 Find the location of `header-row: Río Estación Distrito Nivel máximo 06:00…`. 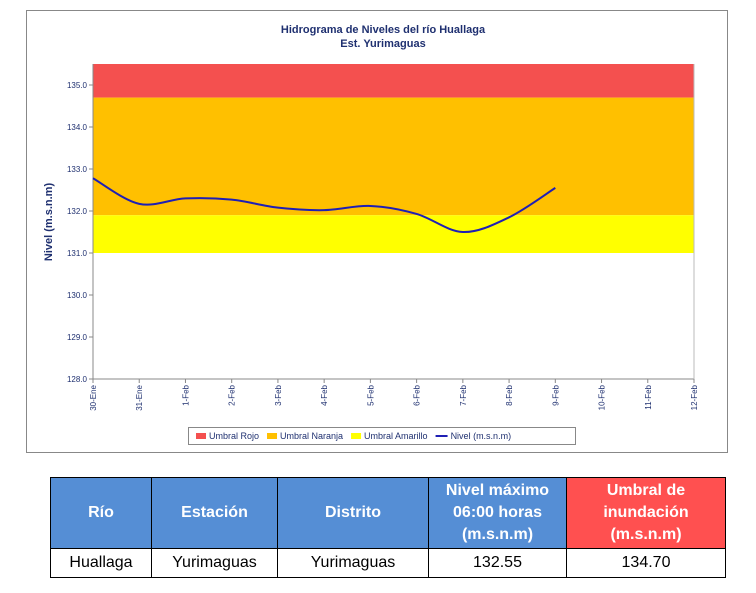

header-row: Río Estación Distrito Nivel máximo 06:00… is located at coordinates (388, 513).